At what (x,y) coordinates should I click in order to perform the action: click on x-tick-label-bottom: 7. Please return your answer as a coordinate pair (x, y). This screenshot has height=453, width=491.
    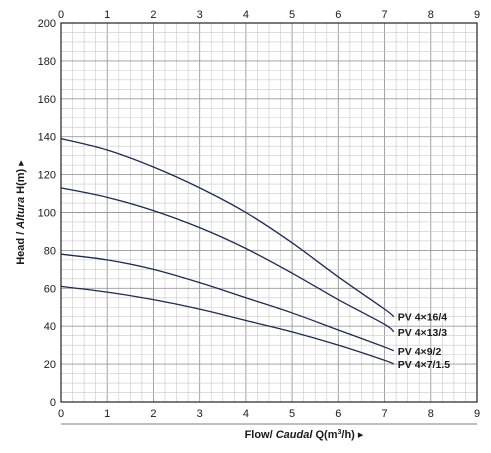
    Looking at the image, I should click on (384, 414).